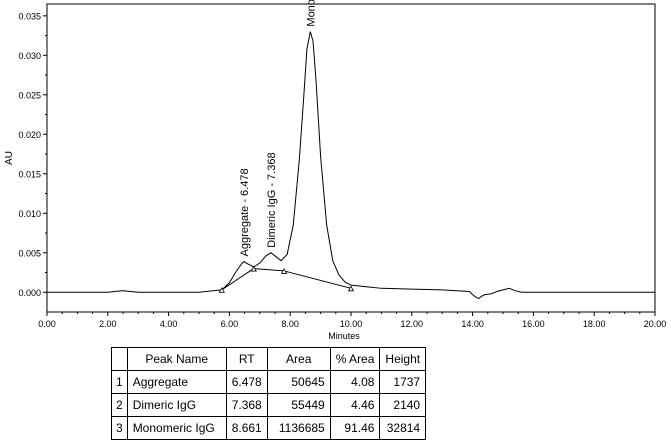 The height and width of the screenshot is (443, 671). What do you see at coordinates (108, 324) in the screenshot?
I see `x-tick-label: 2.00` at bounding box center [108, 324].